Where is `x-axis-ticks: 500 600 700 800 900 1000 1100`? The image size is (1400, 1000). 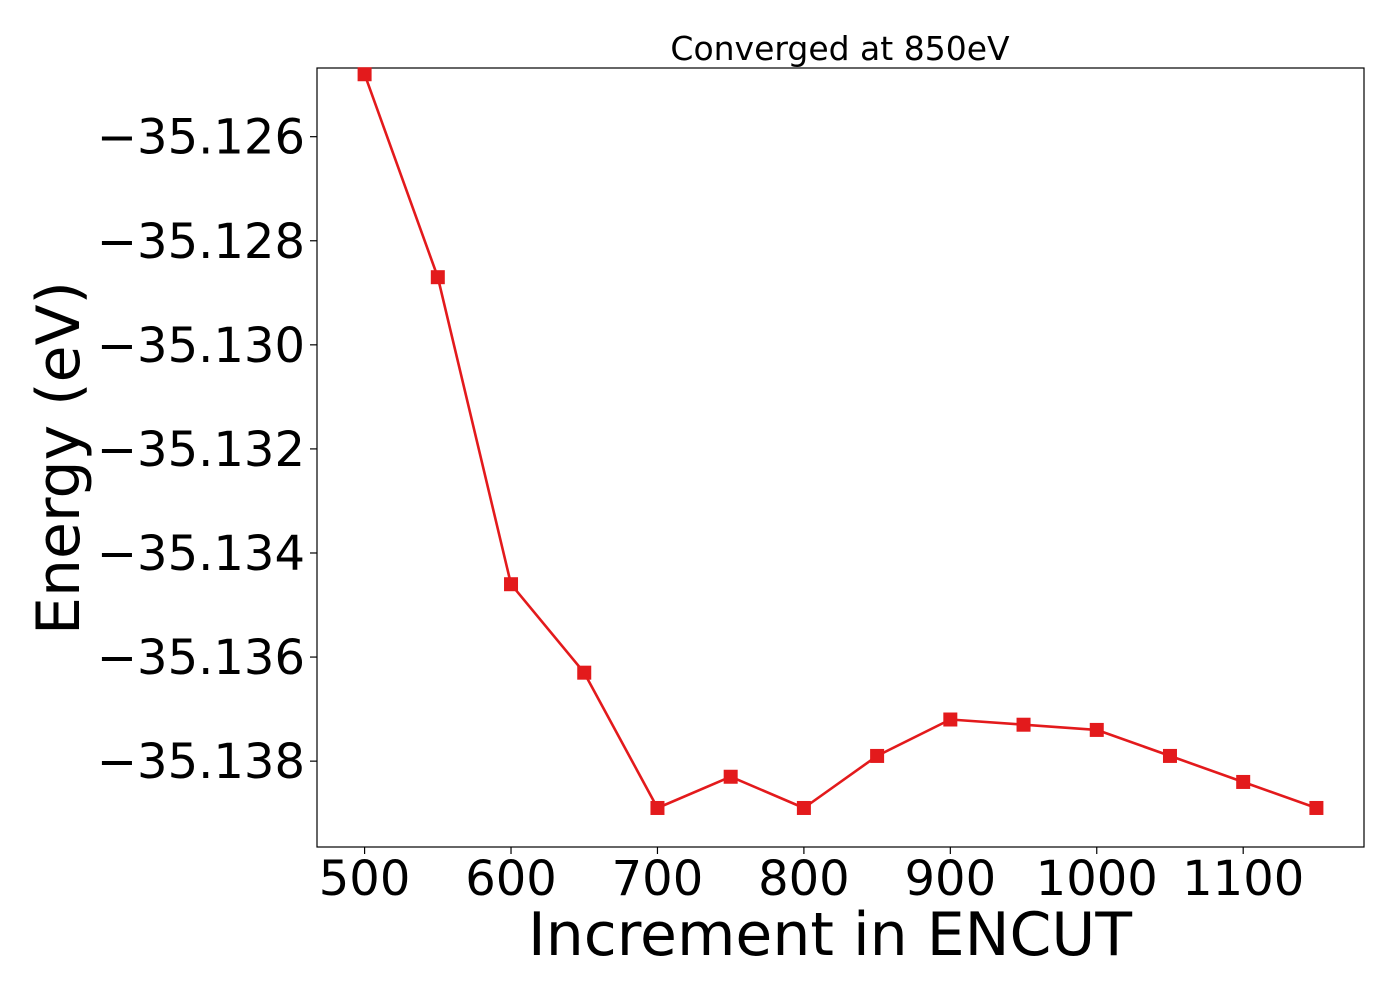
x-axis-ticks: 500 600 700 800 900 1000 1100 is located at coordinates (811, 877).